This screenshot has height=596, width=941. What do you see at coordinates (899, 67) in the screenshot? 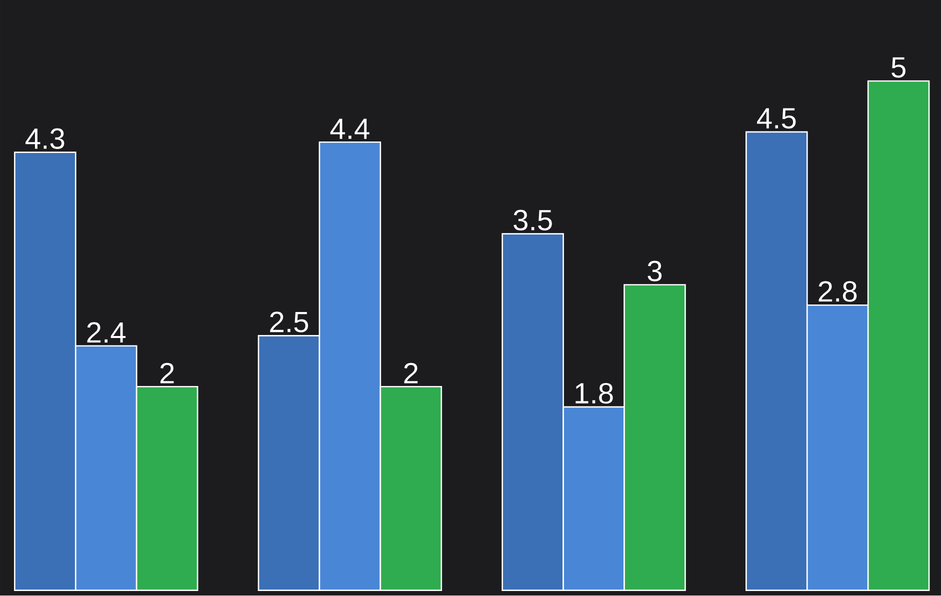
I see `data-label: 5` at bounding box center [899, 67].